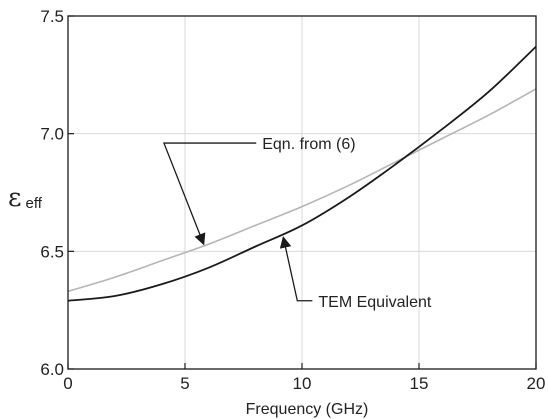 This screenshot has height=419, width=548. What do you see at coordinates (302, 383) in the screenshot?
I see `x-tick-label: 10` at bounding box center [302, 383].